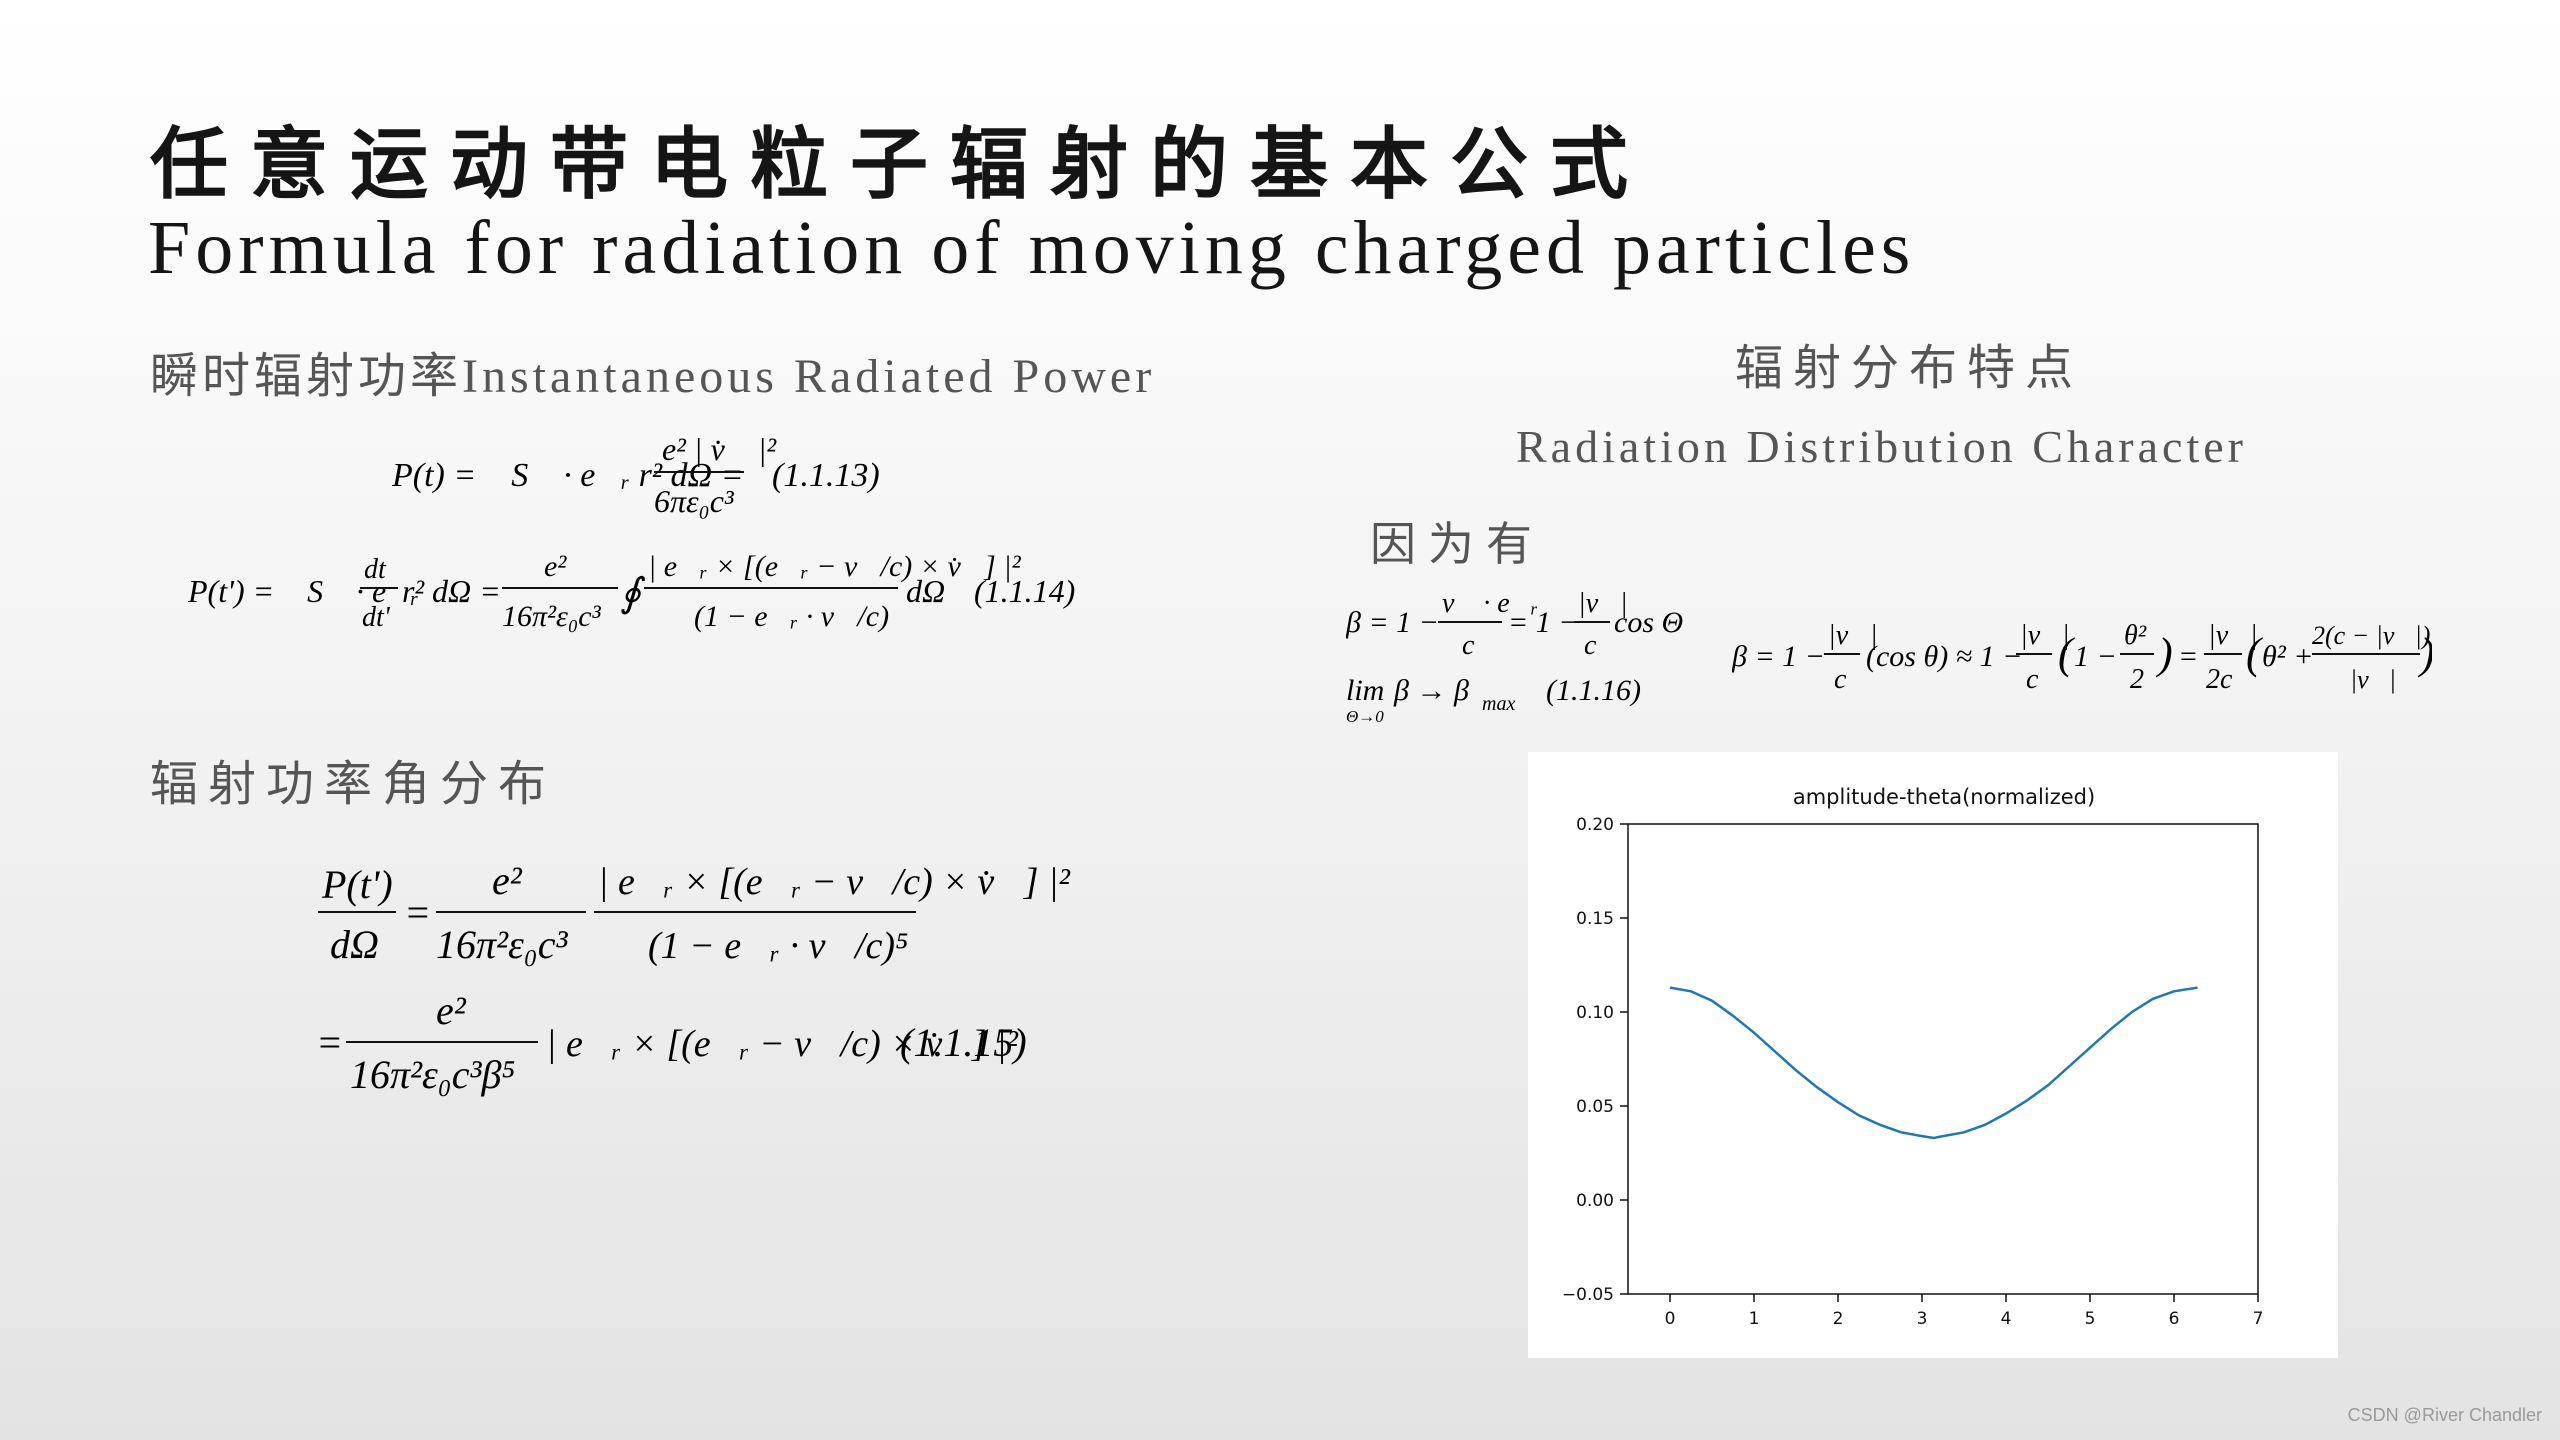  Describe the element at coordinates (568, 475) in the screenshot. I see `svg-text: P(t) = ∮S⃗ · e⃗ᵣ r² dΩ =` at that location.